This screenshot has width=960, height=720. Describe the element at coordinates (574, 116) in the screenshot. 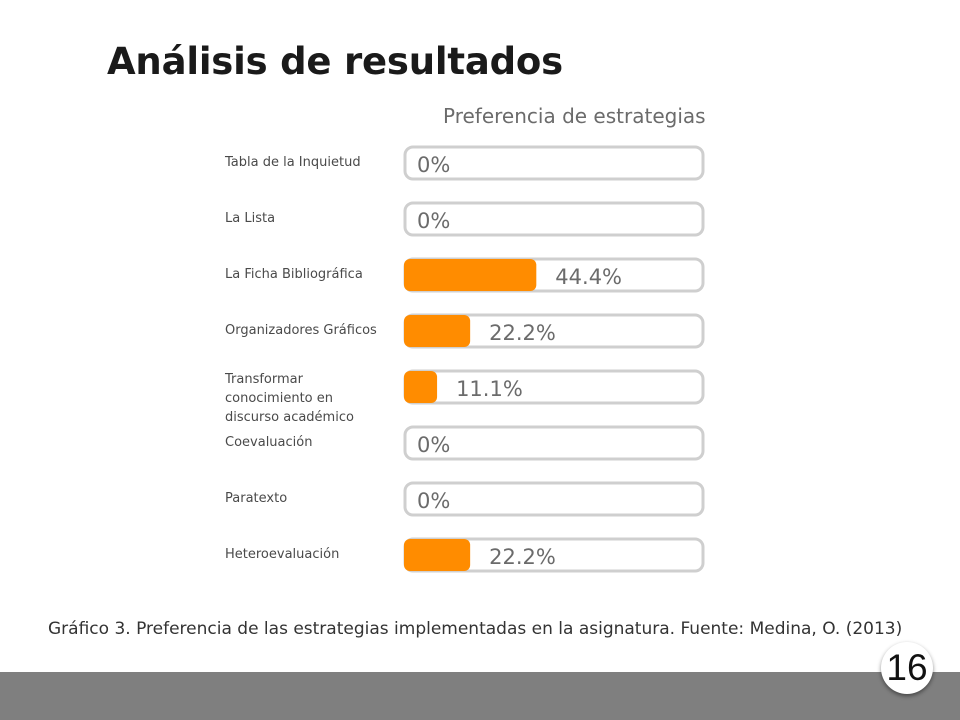

I see `chart-title: Preferencia de estrategias` at that location.